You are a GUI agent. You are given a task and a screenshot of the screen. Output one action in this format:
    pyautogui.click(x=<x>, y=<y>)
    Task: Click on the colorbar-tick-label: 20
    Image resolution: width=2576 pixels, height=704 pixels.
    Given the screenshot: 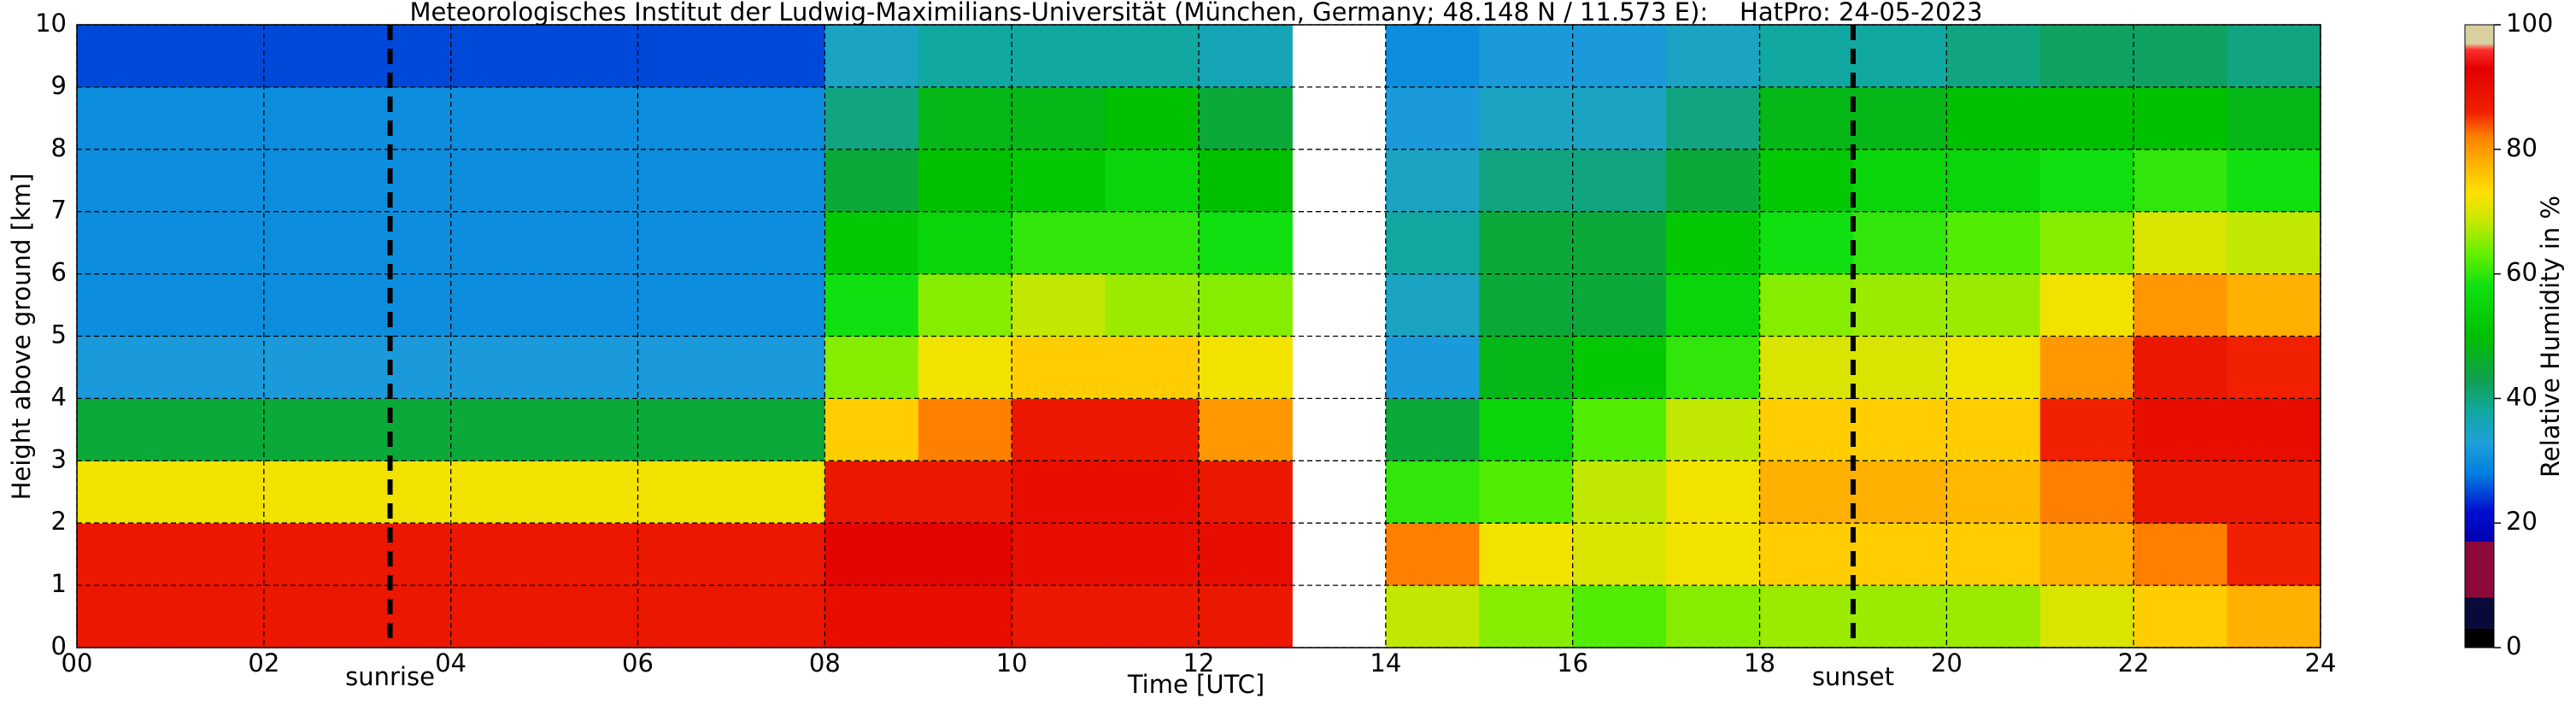 What is the action you would take?
    pyautogui.click(x=2522, y=521)
    